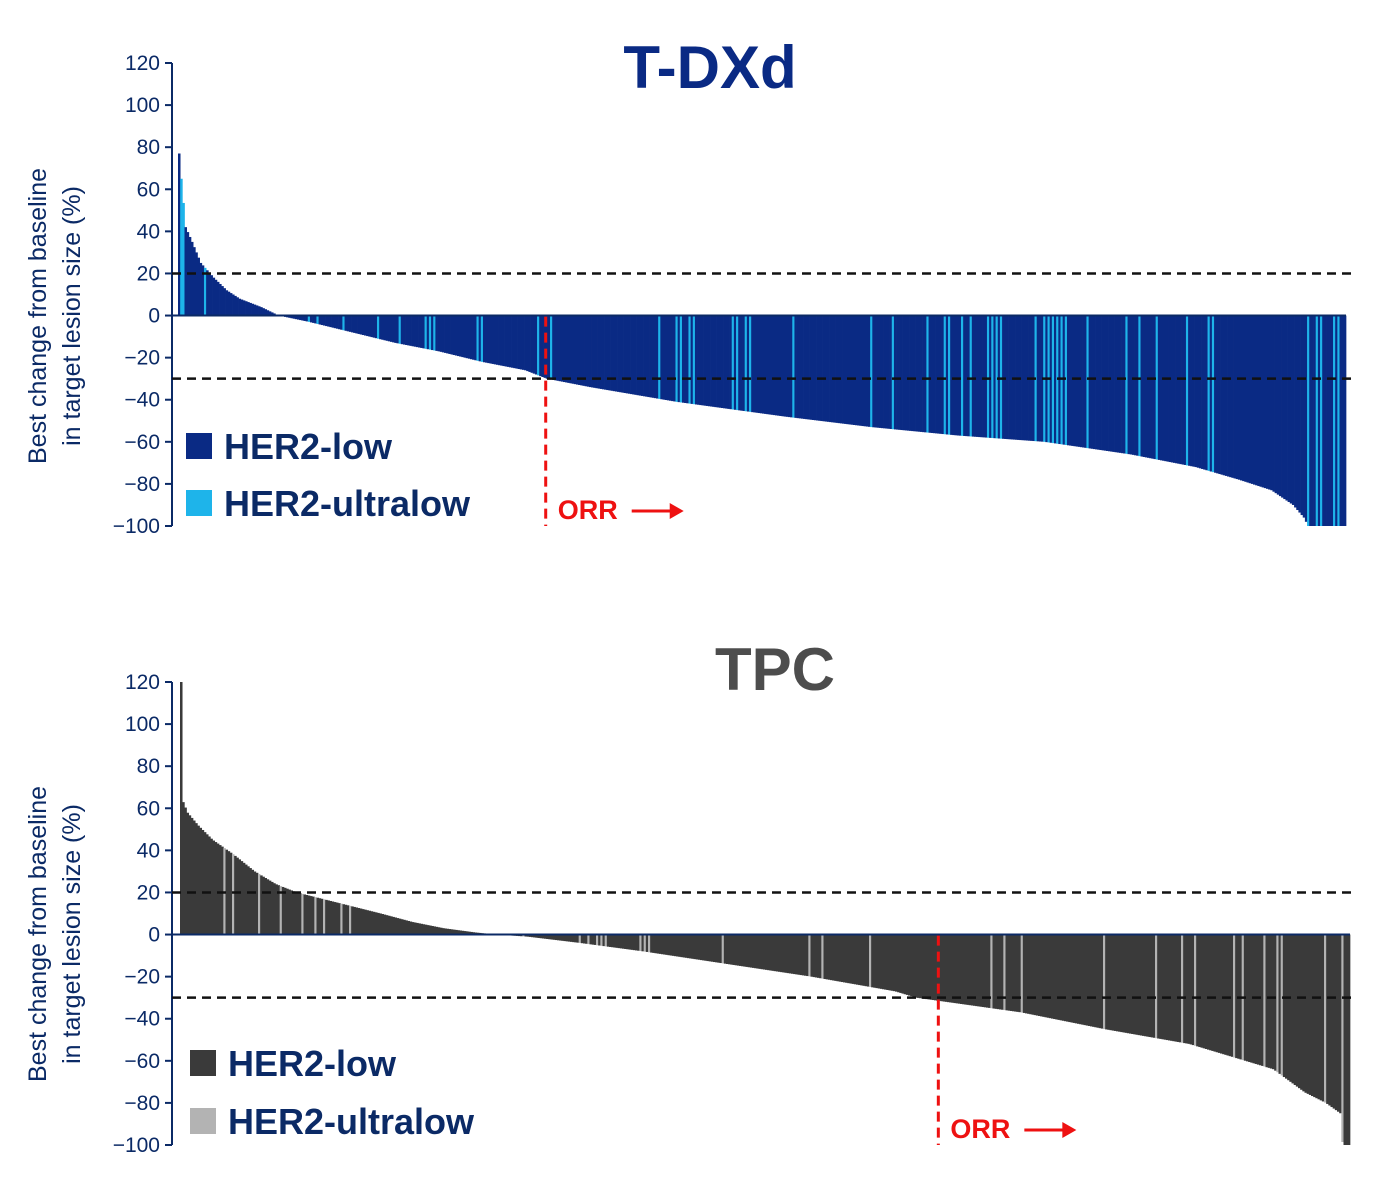 Image resolution: width=1378 pixels, height=1189 pixels. What do you see at coordinates (148, 189) in the screenshot?
I see `y-tick-label: 60` at bounding box center [148, 189].